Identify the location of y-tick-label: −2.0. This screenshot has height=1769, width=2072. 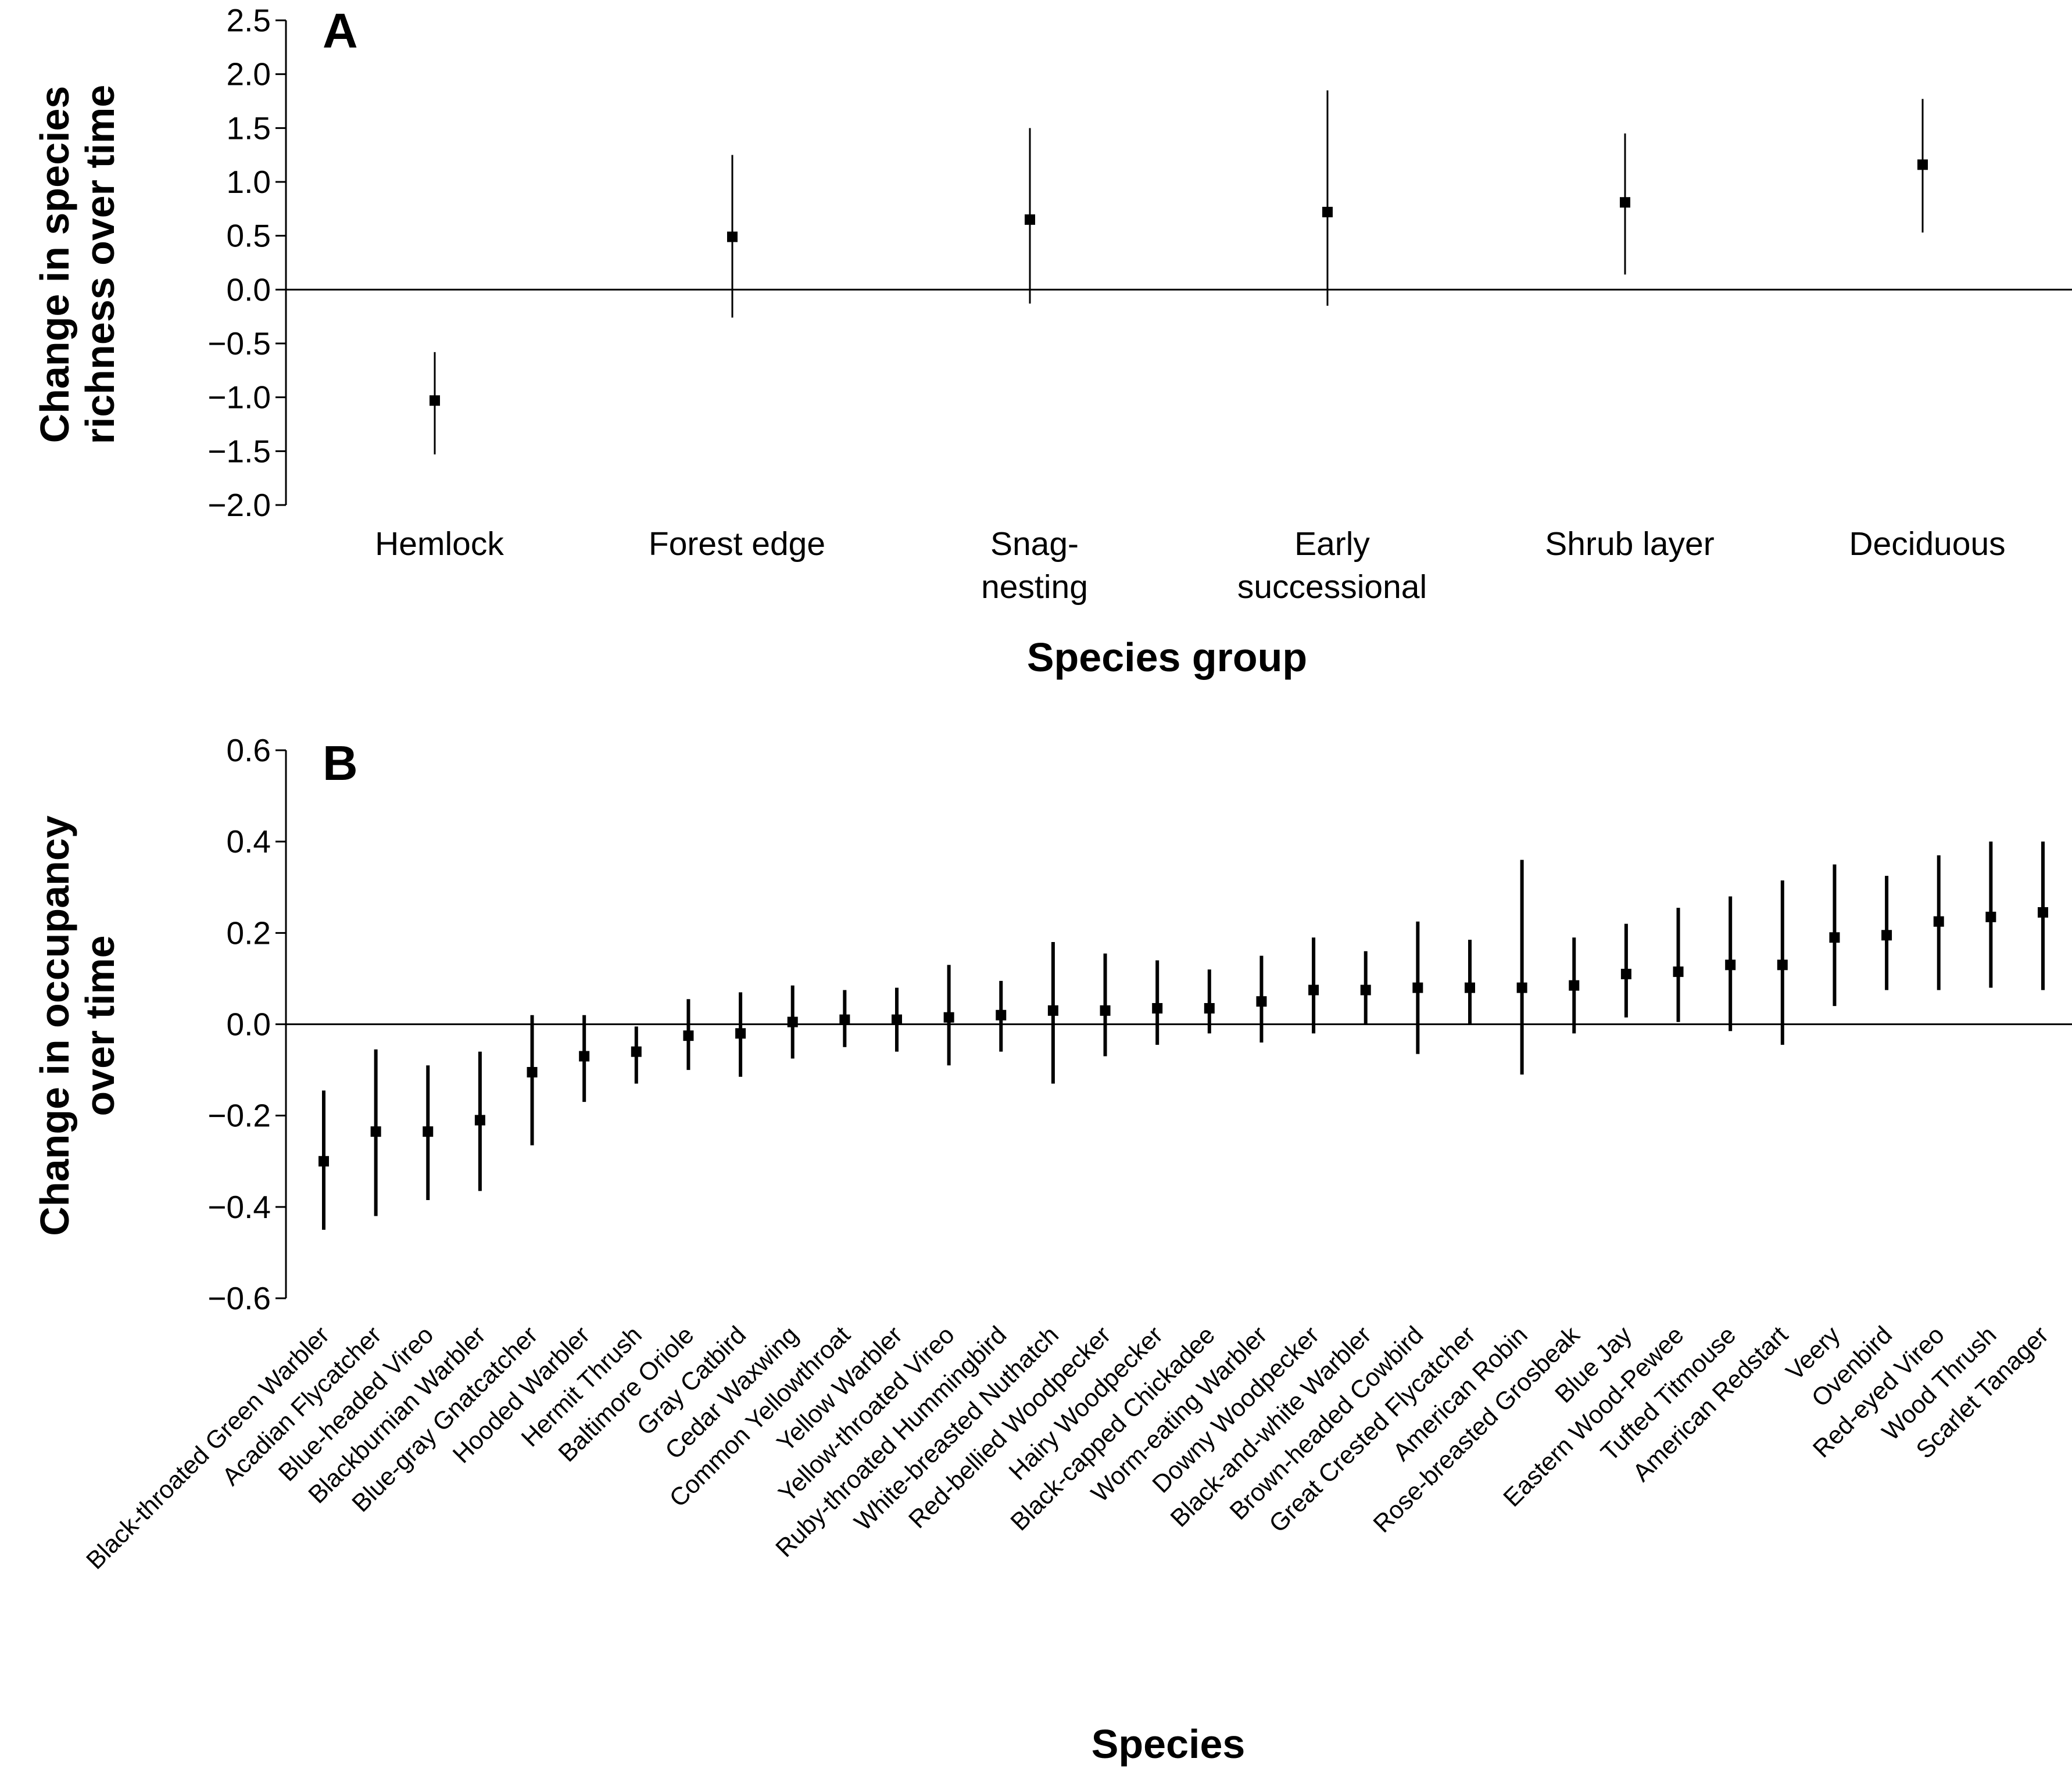
(239, 505).